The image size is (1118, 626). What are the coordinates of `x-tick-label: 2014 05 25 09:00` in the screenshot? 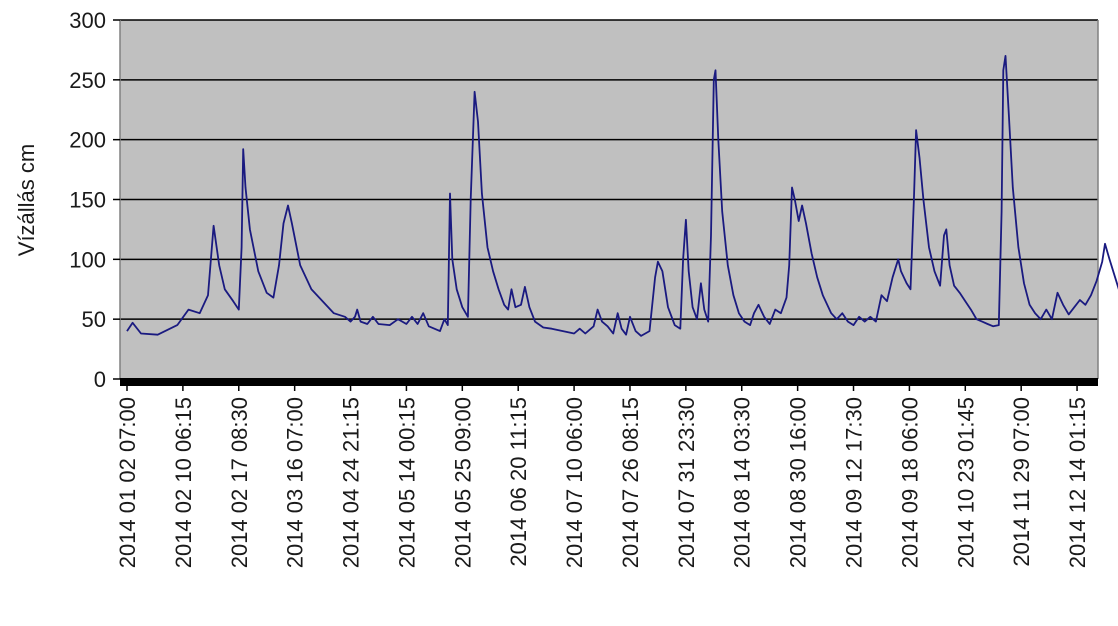 It's located at (462, 482).